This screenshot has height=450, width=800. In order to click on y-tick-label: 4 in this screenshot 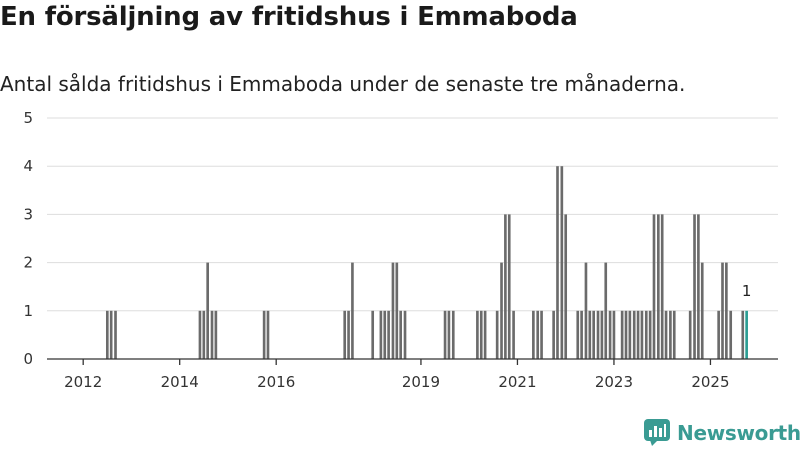, I will do `click(28, 166)`.